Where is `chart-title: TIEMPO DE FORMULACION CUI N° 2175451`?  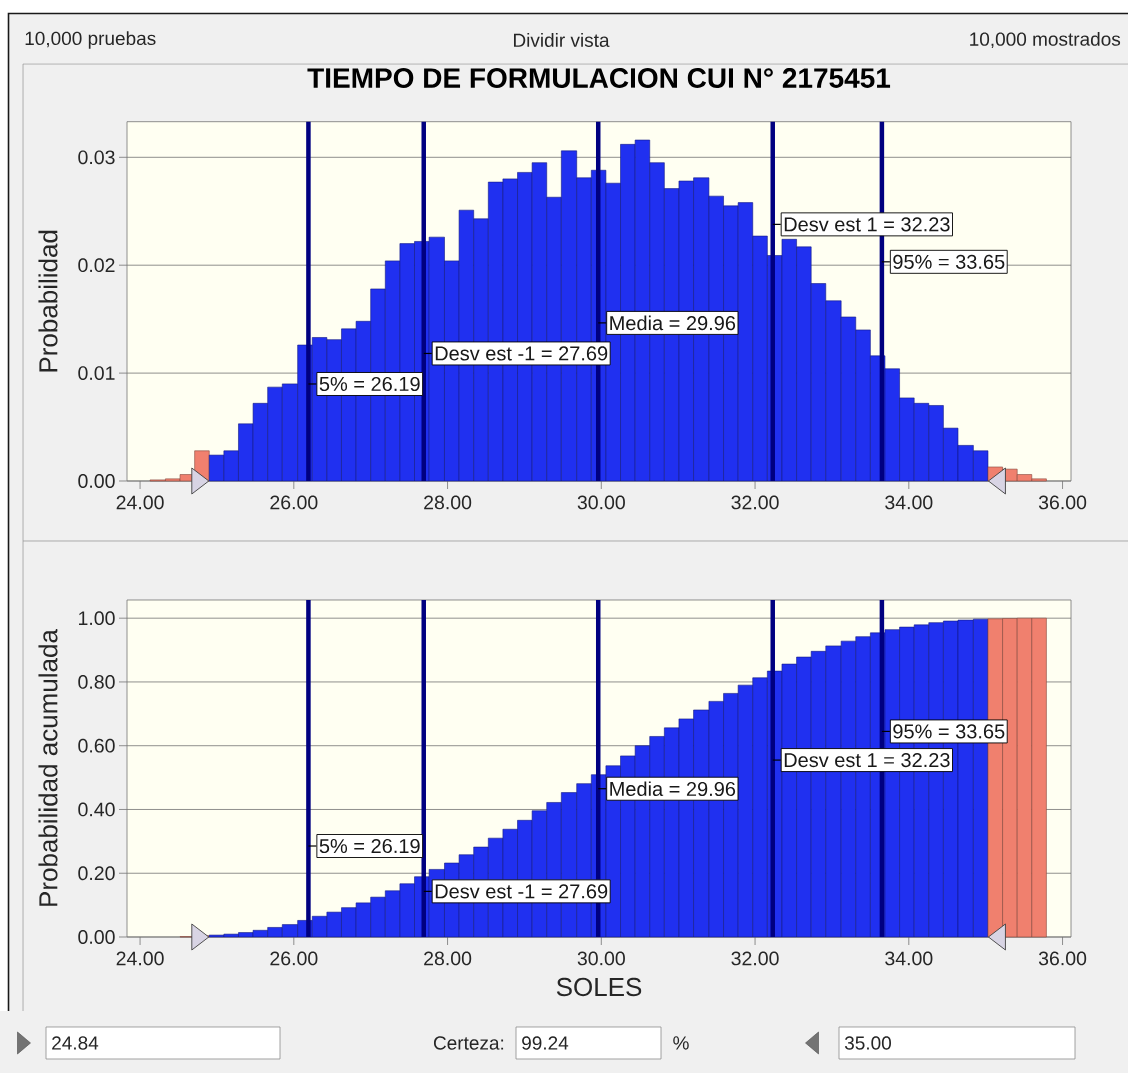 chart-title: TIEMPO DE FORMULACION CUI N° 2175451 is located at coordinates (599, 78).